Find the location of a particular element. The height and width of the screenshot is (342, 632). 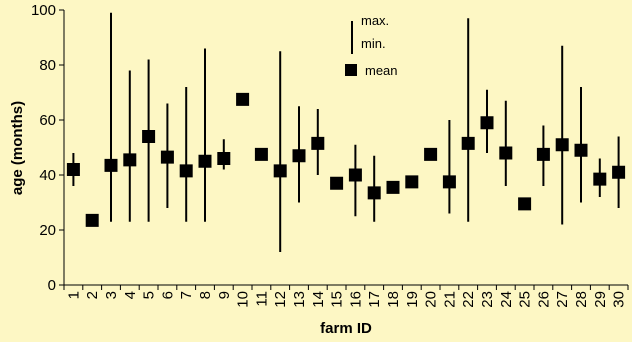

y-axis-title: age (months) is located at coordinates (17, 148).